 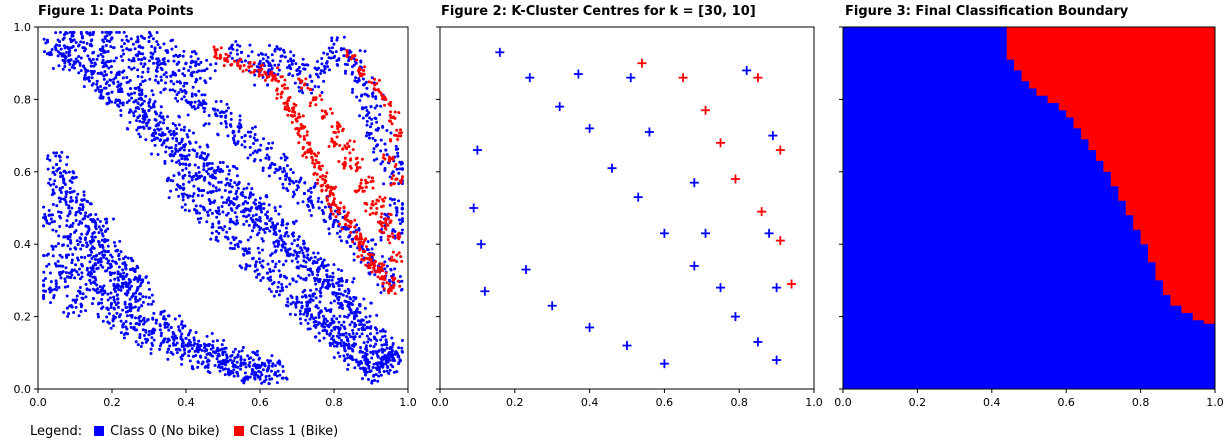 I want to click on x-tick-label: 0.4, so click(x=590, y=402).